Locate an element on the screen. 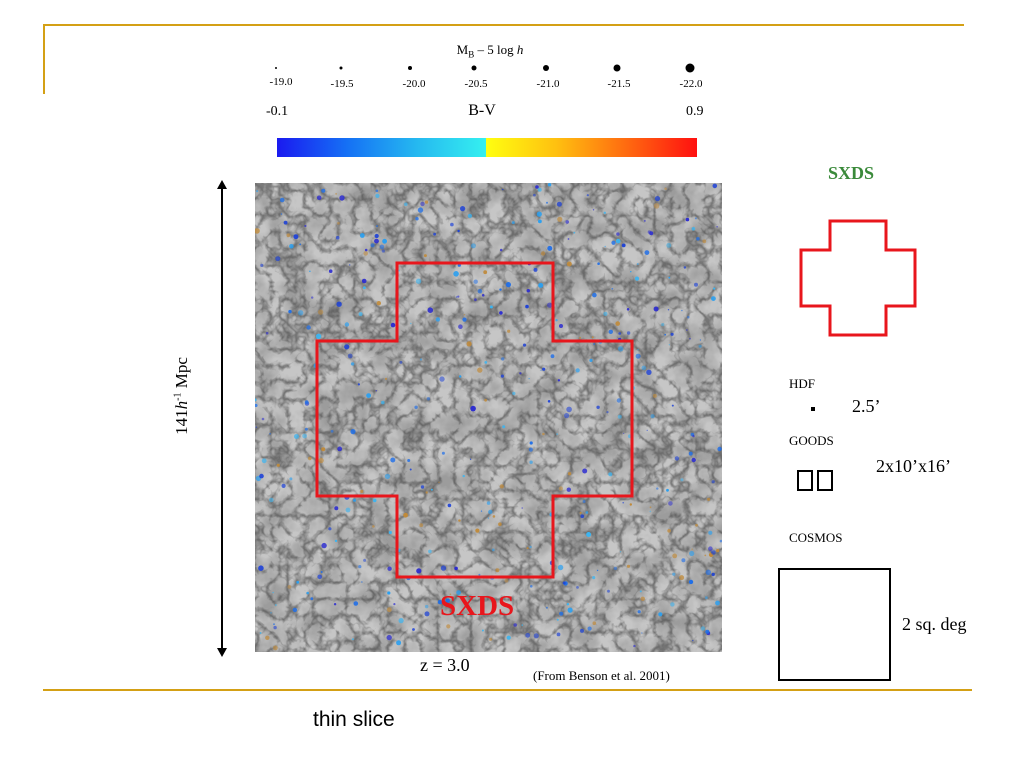  frame-bottom-rule is located at coordinates (507, 690).